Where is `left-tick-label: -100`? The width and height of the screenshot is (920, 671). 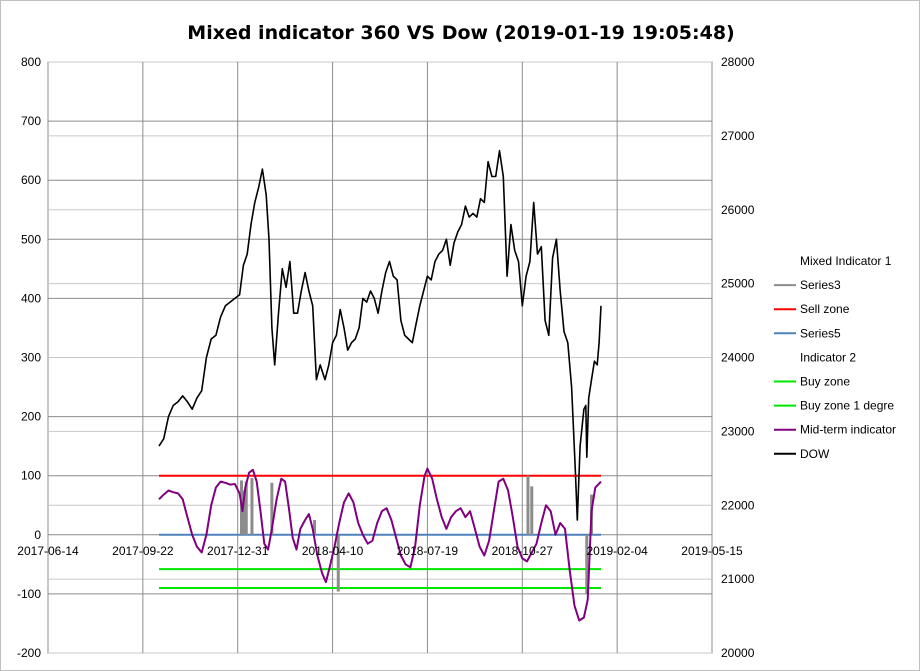 left-tick-label: -100 is located at coordinates (29, 594).